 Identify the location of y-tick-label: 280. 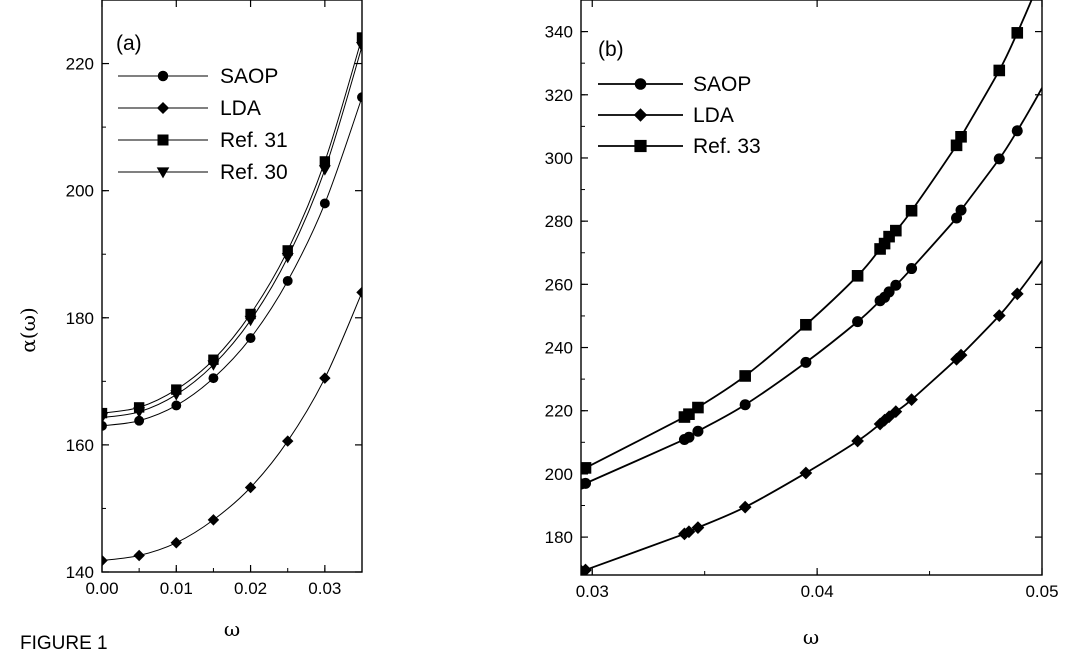
(559, 221).